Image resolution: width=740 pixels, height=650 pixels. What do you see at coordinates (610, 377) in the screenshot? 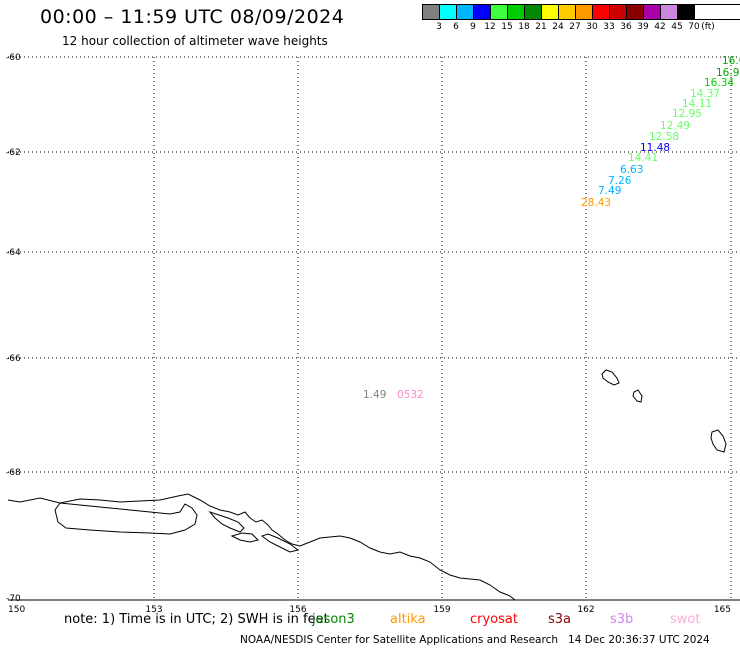
I see `island-a` at bounding box center [610, 377].